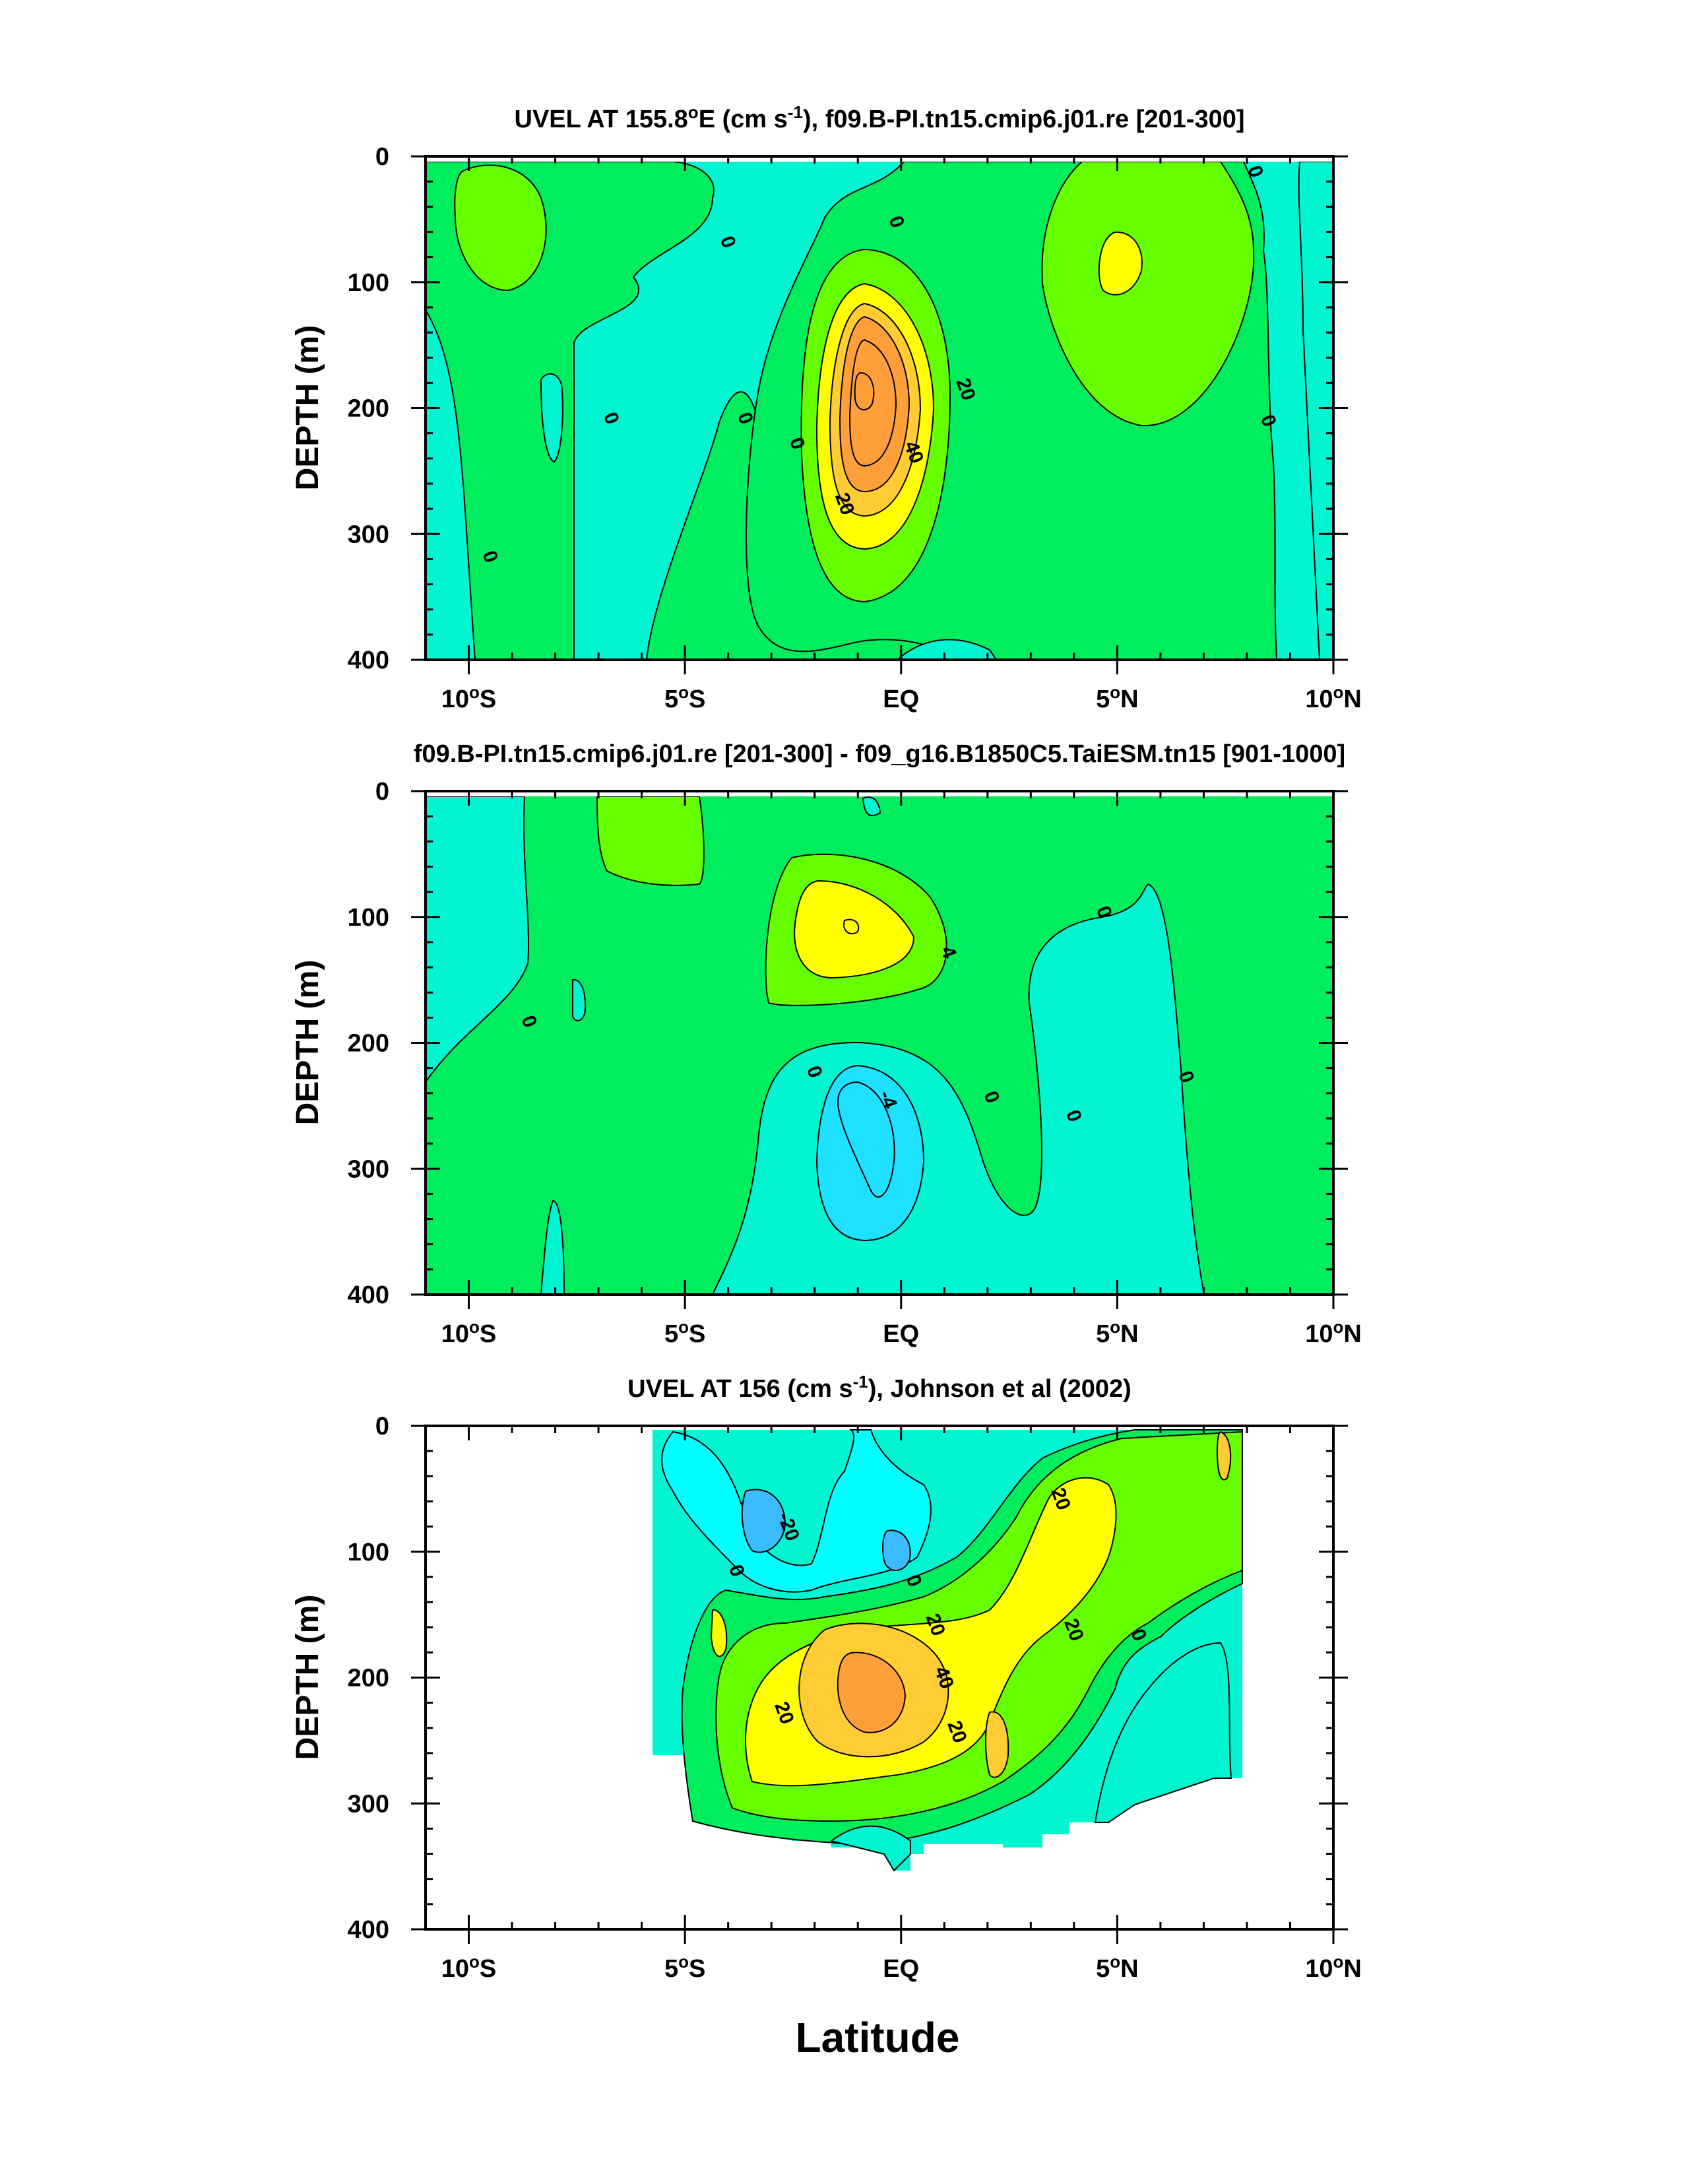  What do you see at coordinates (947, 649) in the screenshot?
I see `panel-1-cyan-bottom` at bounding box center [947, 649].